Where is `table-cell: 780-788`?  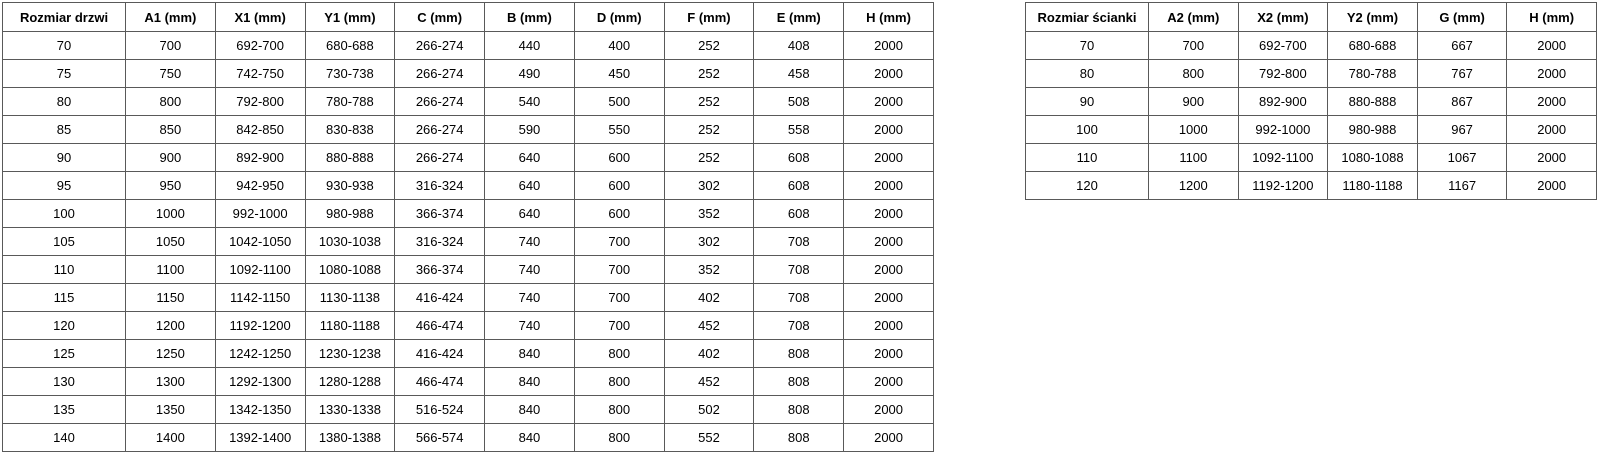 table-cell: 780-788 is located at coordinates (1372, 73).